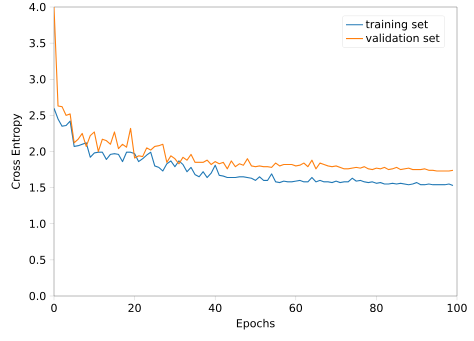 The width and height of the screenshot is (474, 341). Describe the element at coordinates (38, 115) in the screenshot. I see `y-tick-label: 2.5` at that location.